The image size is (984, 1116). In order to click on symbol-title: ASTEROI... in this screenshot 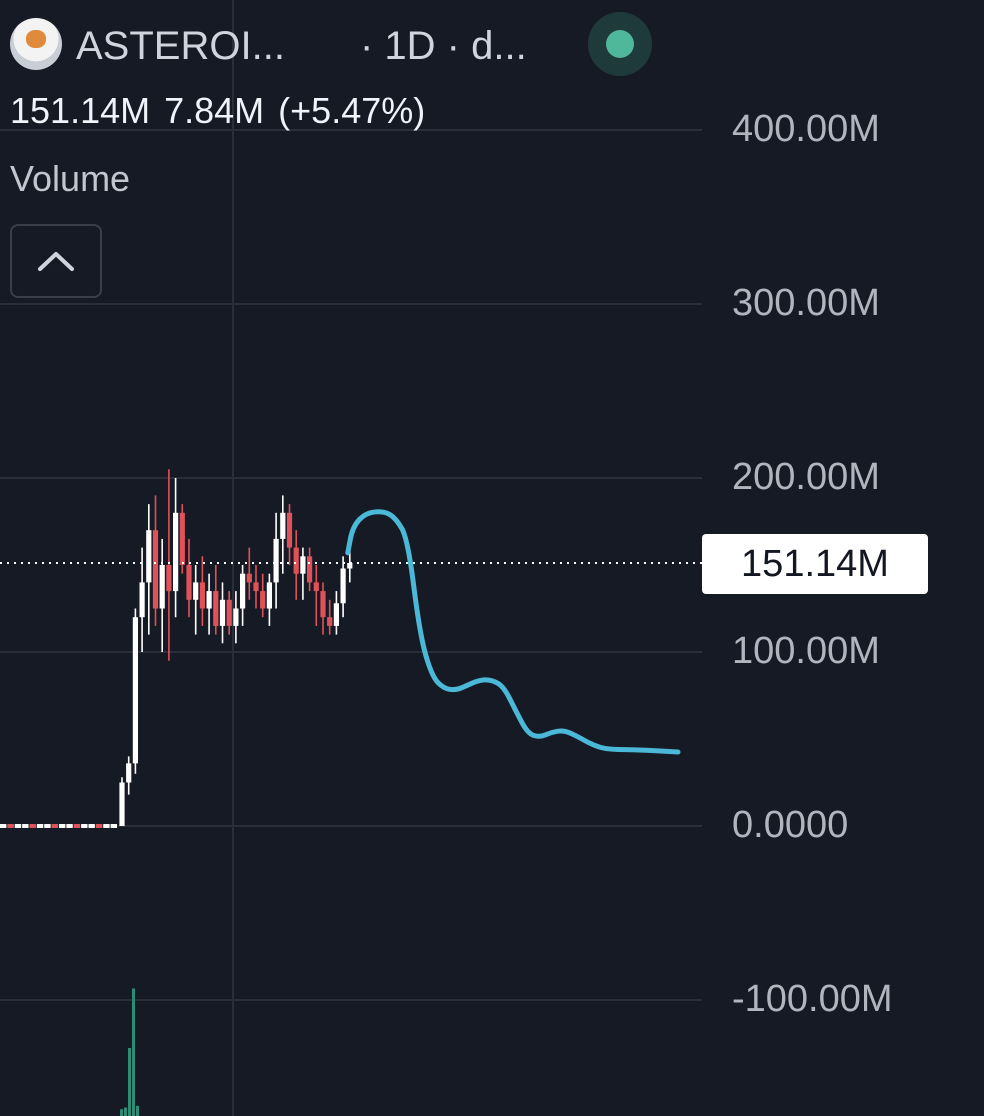, I will do `click(180, 46)`.